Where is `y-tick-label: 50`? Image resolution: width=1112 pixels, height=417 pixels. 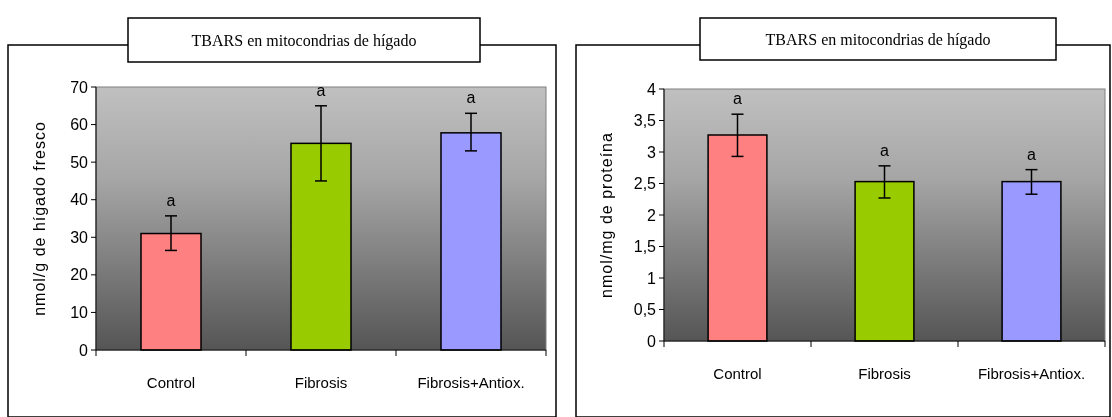 y-tick-label: 50 is located at coordinates (79, 162).